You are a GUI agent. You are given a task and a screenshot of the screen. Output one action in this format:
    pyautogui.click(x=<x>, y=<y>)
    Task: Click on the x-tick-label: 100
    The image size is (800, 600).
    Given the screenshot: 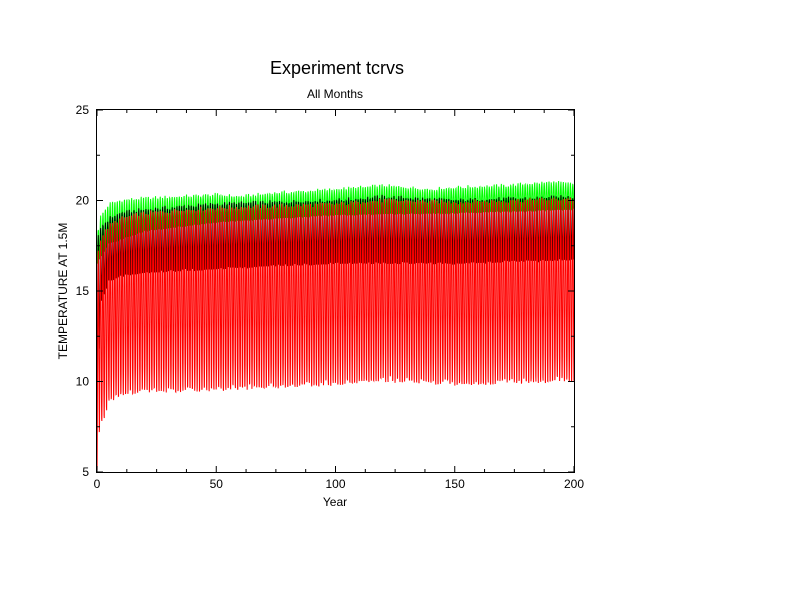 What is the action you would take?
    pyautogui.click(x=335, y=484)
    